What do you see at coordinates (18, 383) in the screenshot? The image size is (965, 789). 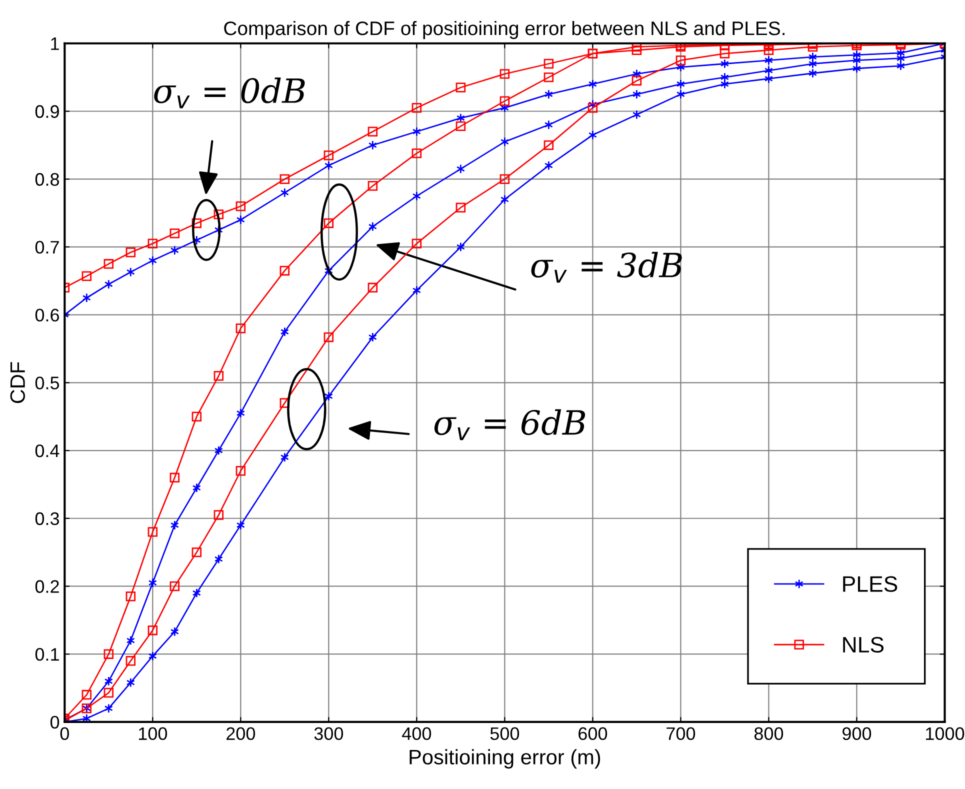 I see `y-axis-title: CDF` at bounding box center [18, 383].